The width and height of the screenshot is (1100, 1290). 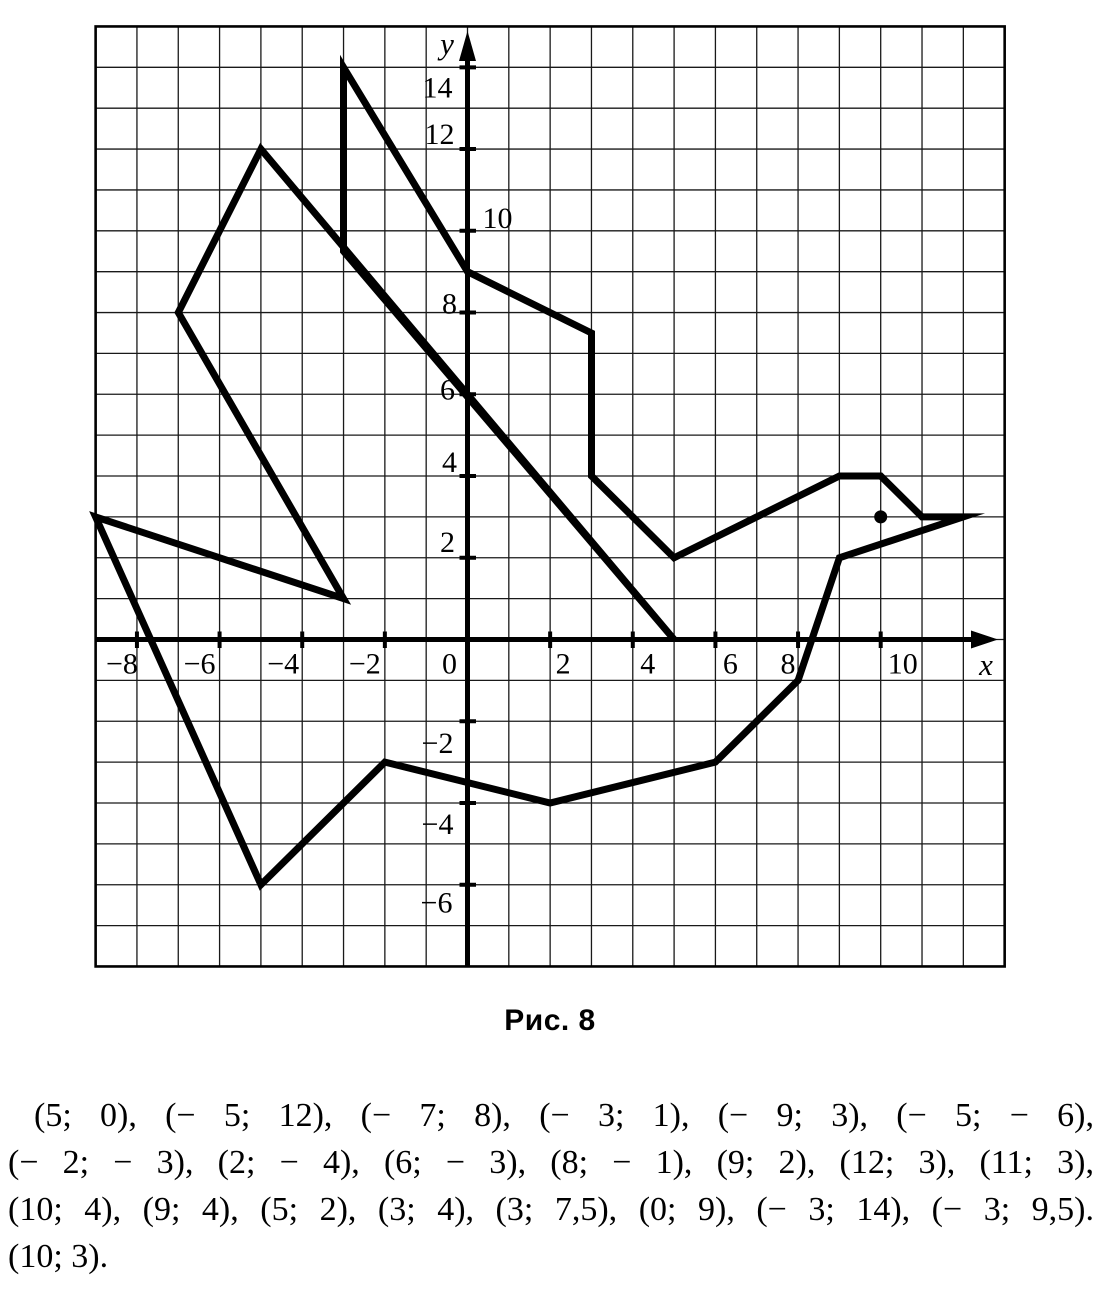 What do you see at coordinates (365, 664) in the screenshot?
I see `x-tick-label: −2` at bounding box center [365, 664].